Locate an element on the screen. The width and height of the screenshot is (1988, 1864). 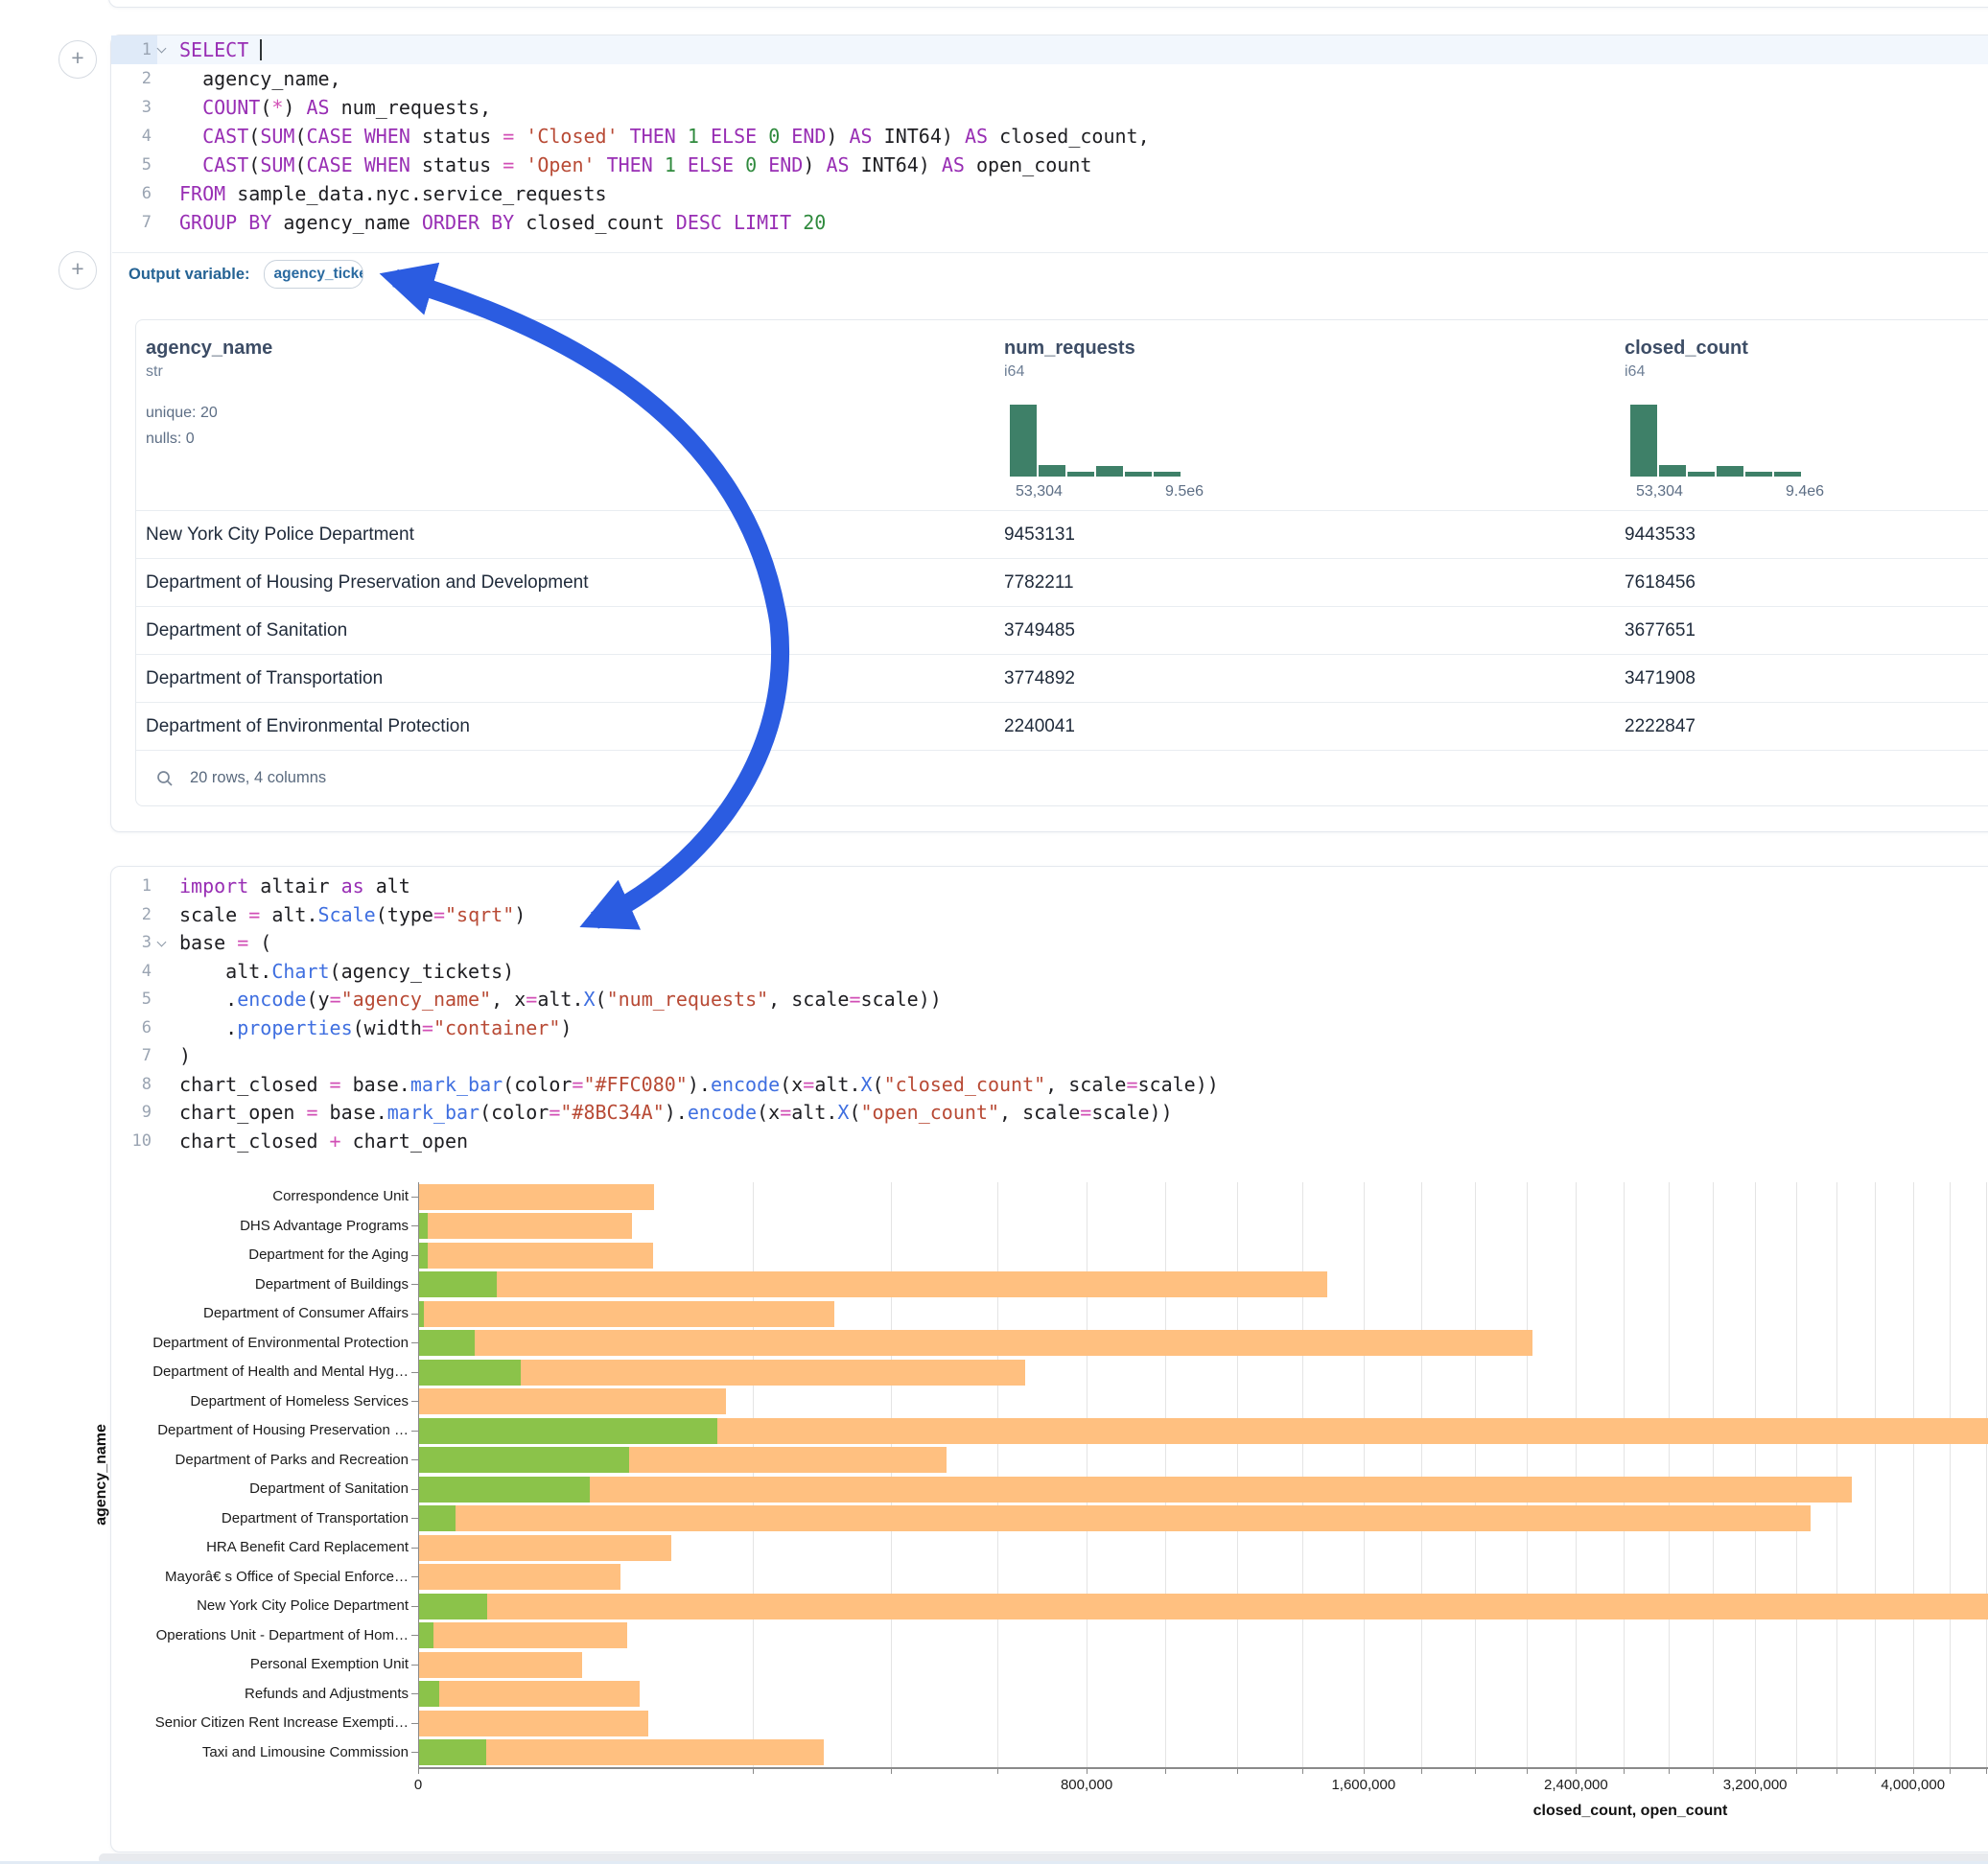
code-line: 6 .properties(width="container") is located at coordinates (1049, 1028).